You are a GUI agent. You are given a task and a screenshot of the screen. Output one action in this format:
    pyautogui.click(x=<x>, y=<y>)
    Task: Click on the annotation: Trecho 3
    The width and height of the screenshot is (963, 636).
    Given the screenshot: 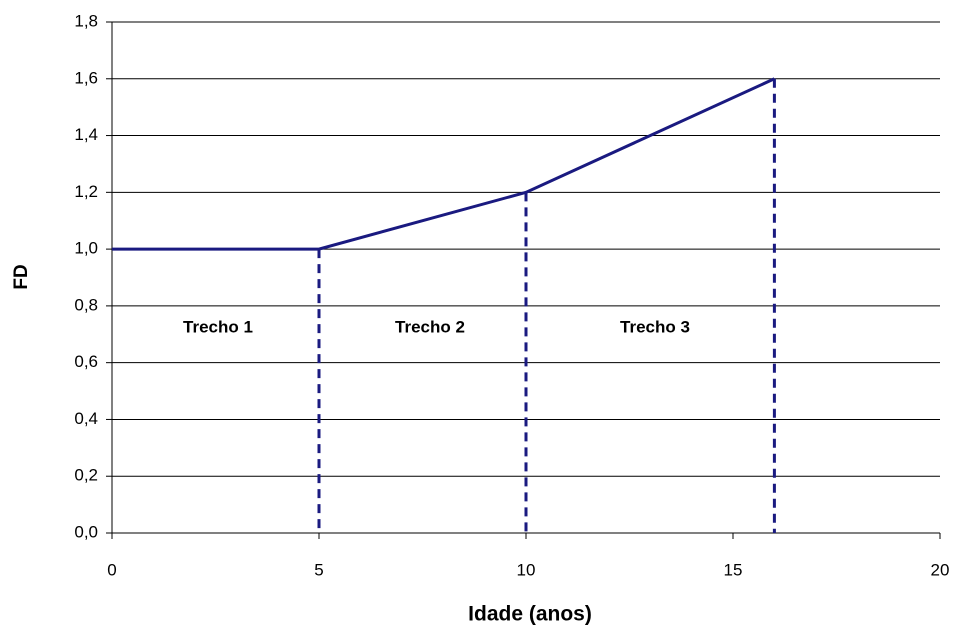 What is the action you would take?
    pyautogui.click(x=655, y=326)
    